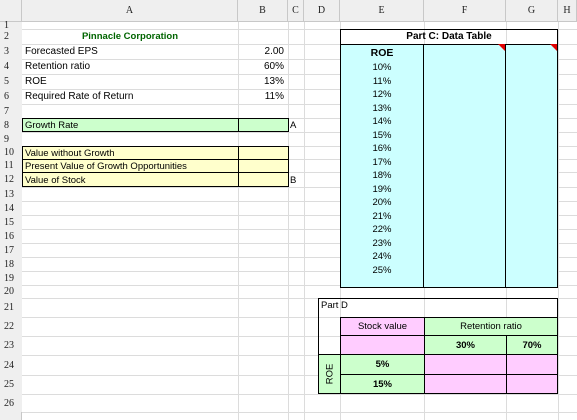 The image size is (577, 420). What do you see at coordinates (382, 270) in the screenshot?
I see `roe-value-15: 25%` at bounding box center [382, 270].